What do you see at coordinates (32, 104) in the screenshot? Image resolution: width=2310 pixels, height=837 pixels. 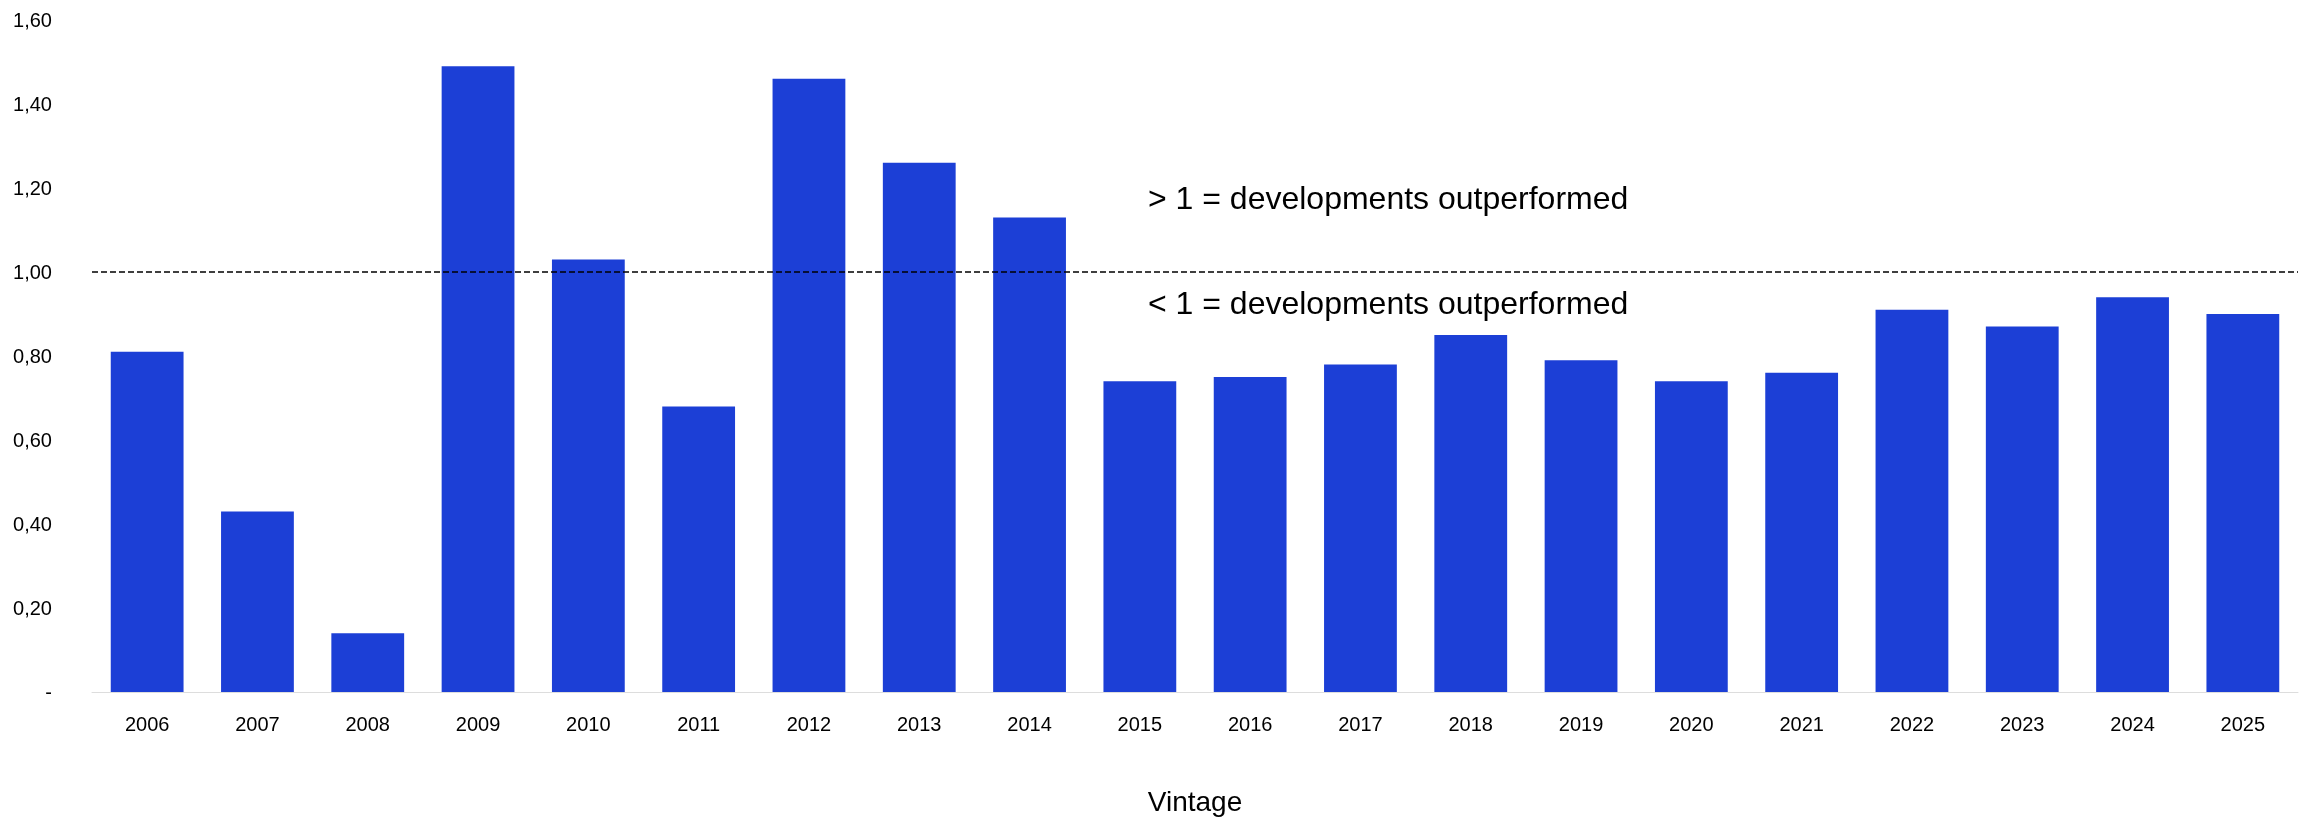 I see `y-tick-label: 1,40` at bounding box center [32, 104].